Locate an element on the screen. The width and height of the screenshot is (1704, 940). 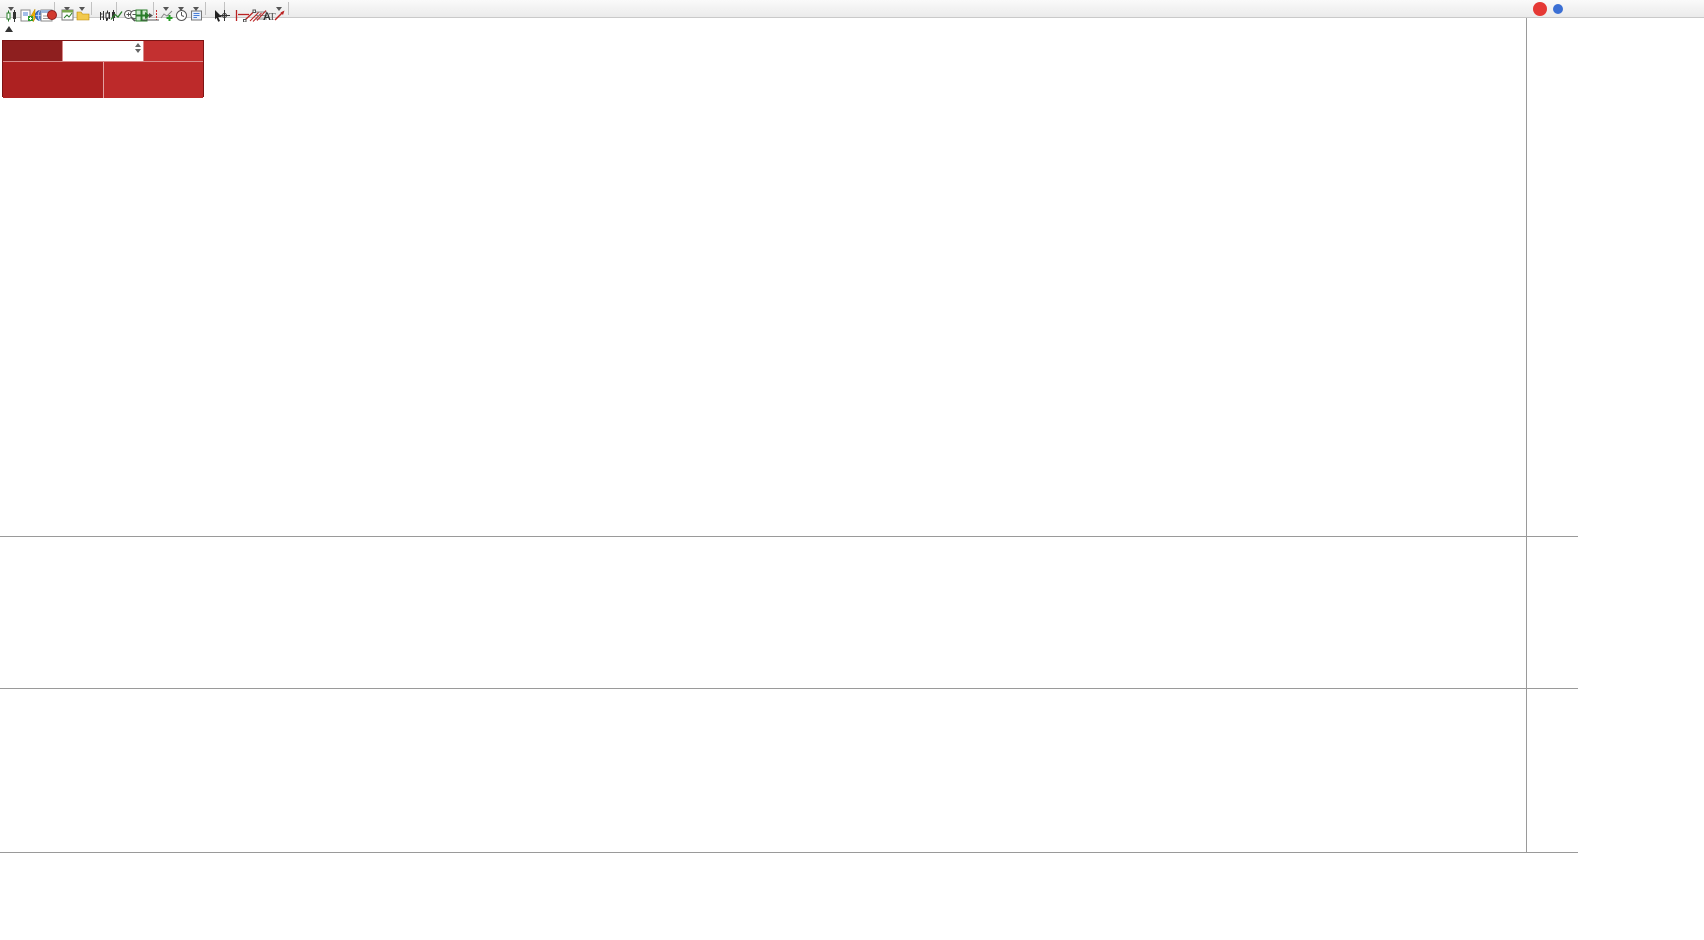
label-tool-button: T is located at coordinates (270, 11).